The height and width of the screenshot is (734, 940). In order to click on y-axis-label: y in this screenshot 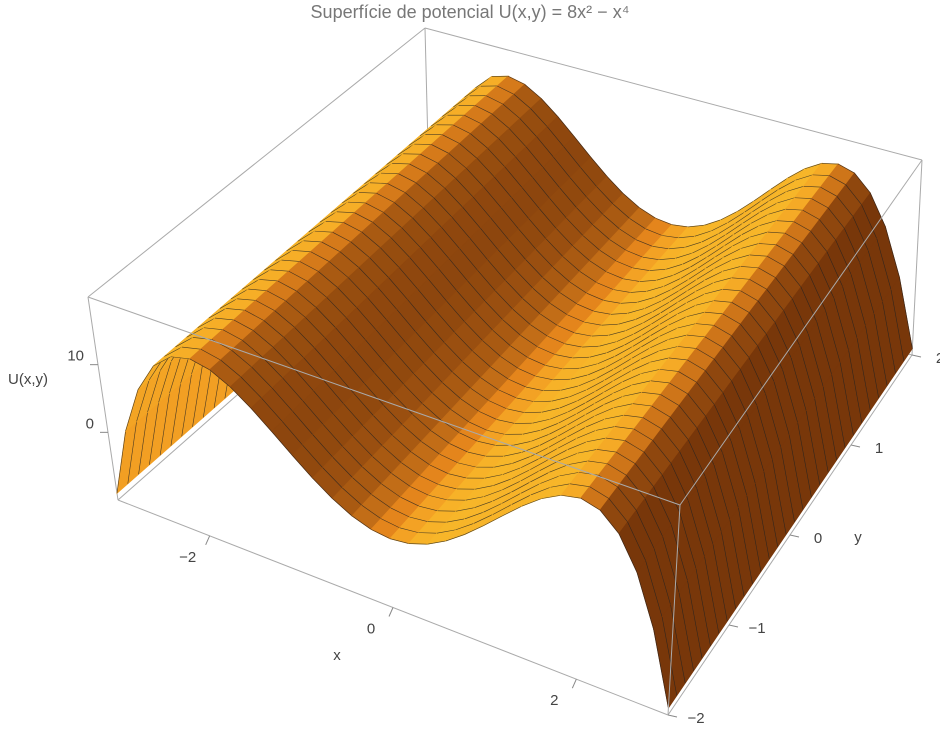, I will do `click(858, 537)`.